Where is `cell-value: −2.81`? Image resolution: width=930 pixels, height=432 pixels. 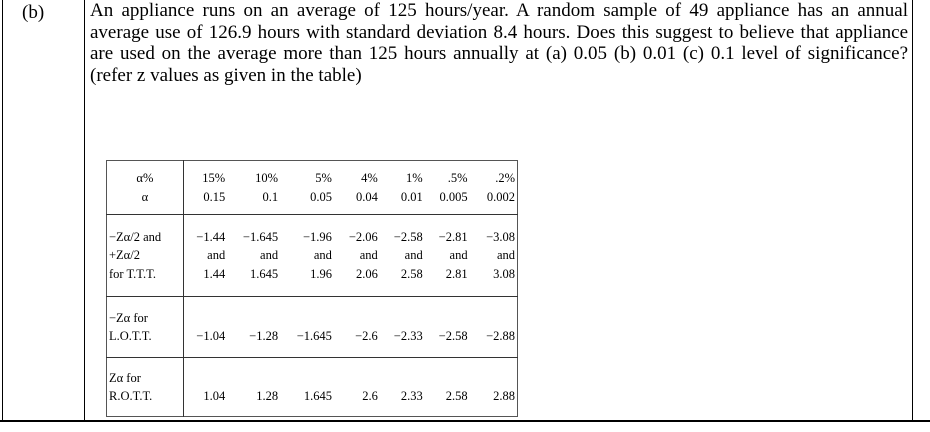 cell-value: −2.81 is located at coordinates (453, 236).